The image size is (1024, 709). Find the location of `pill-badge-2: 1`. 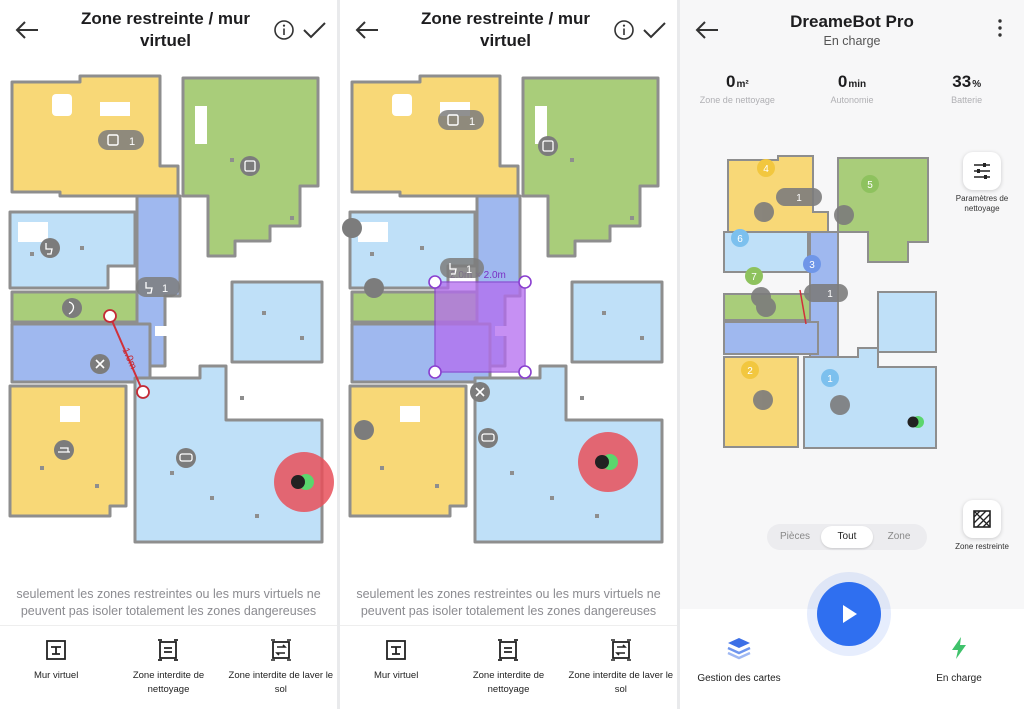

pill-badge-2: 1 is located at coordinates (826, 293).